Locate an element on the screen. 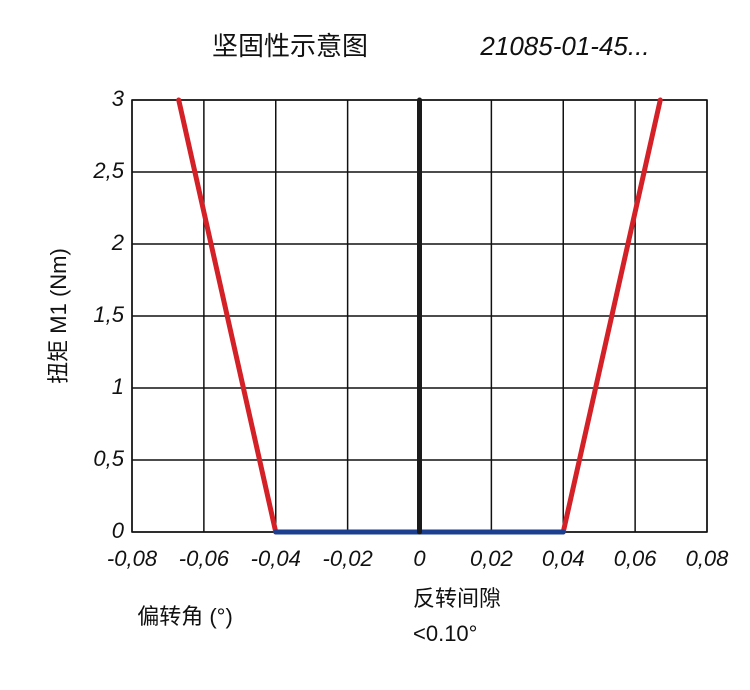 This screenshot has height=690, width=750. y-tick-label: 2 is located at coordinates (117, 242).